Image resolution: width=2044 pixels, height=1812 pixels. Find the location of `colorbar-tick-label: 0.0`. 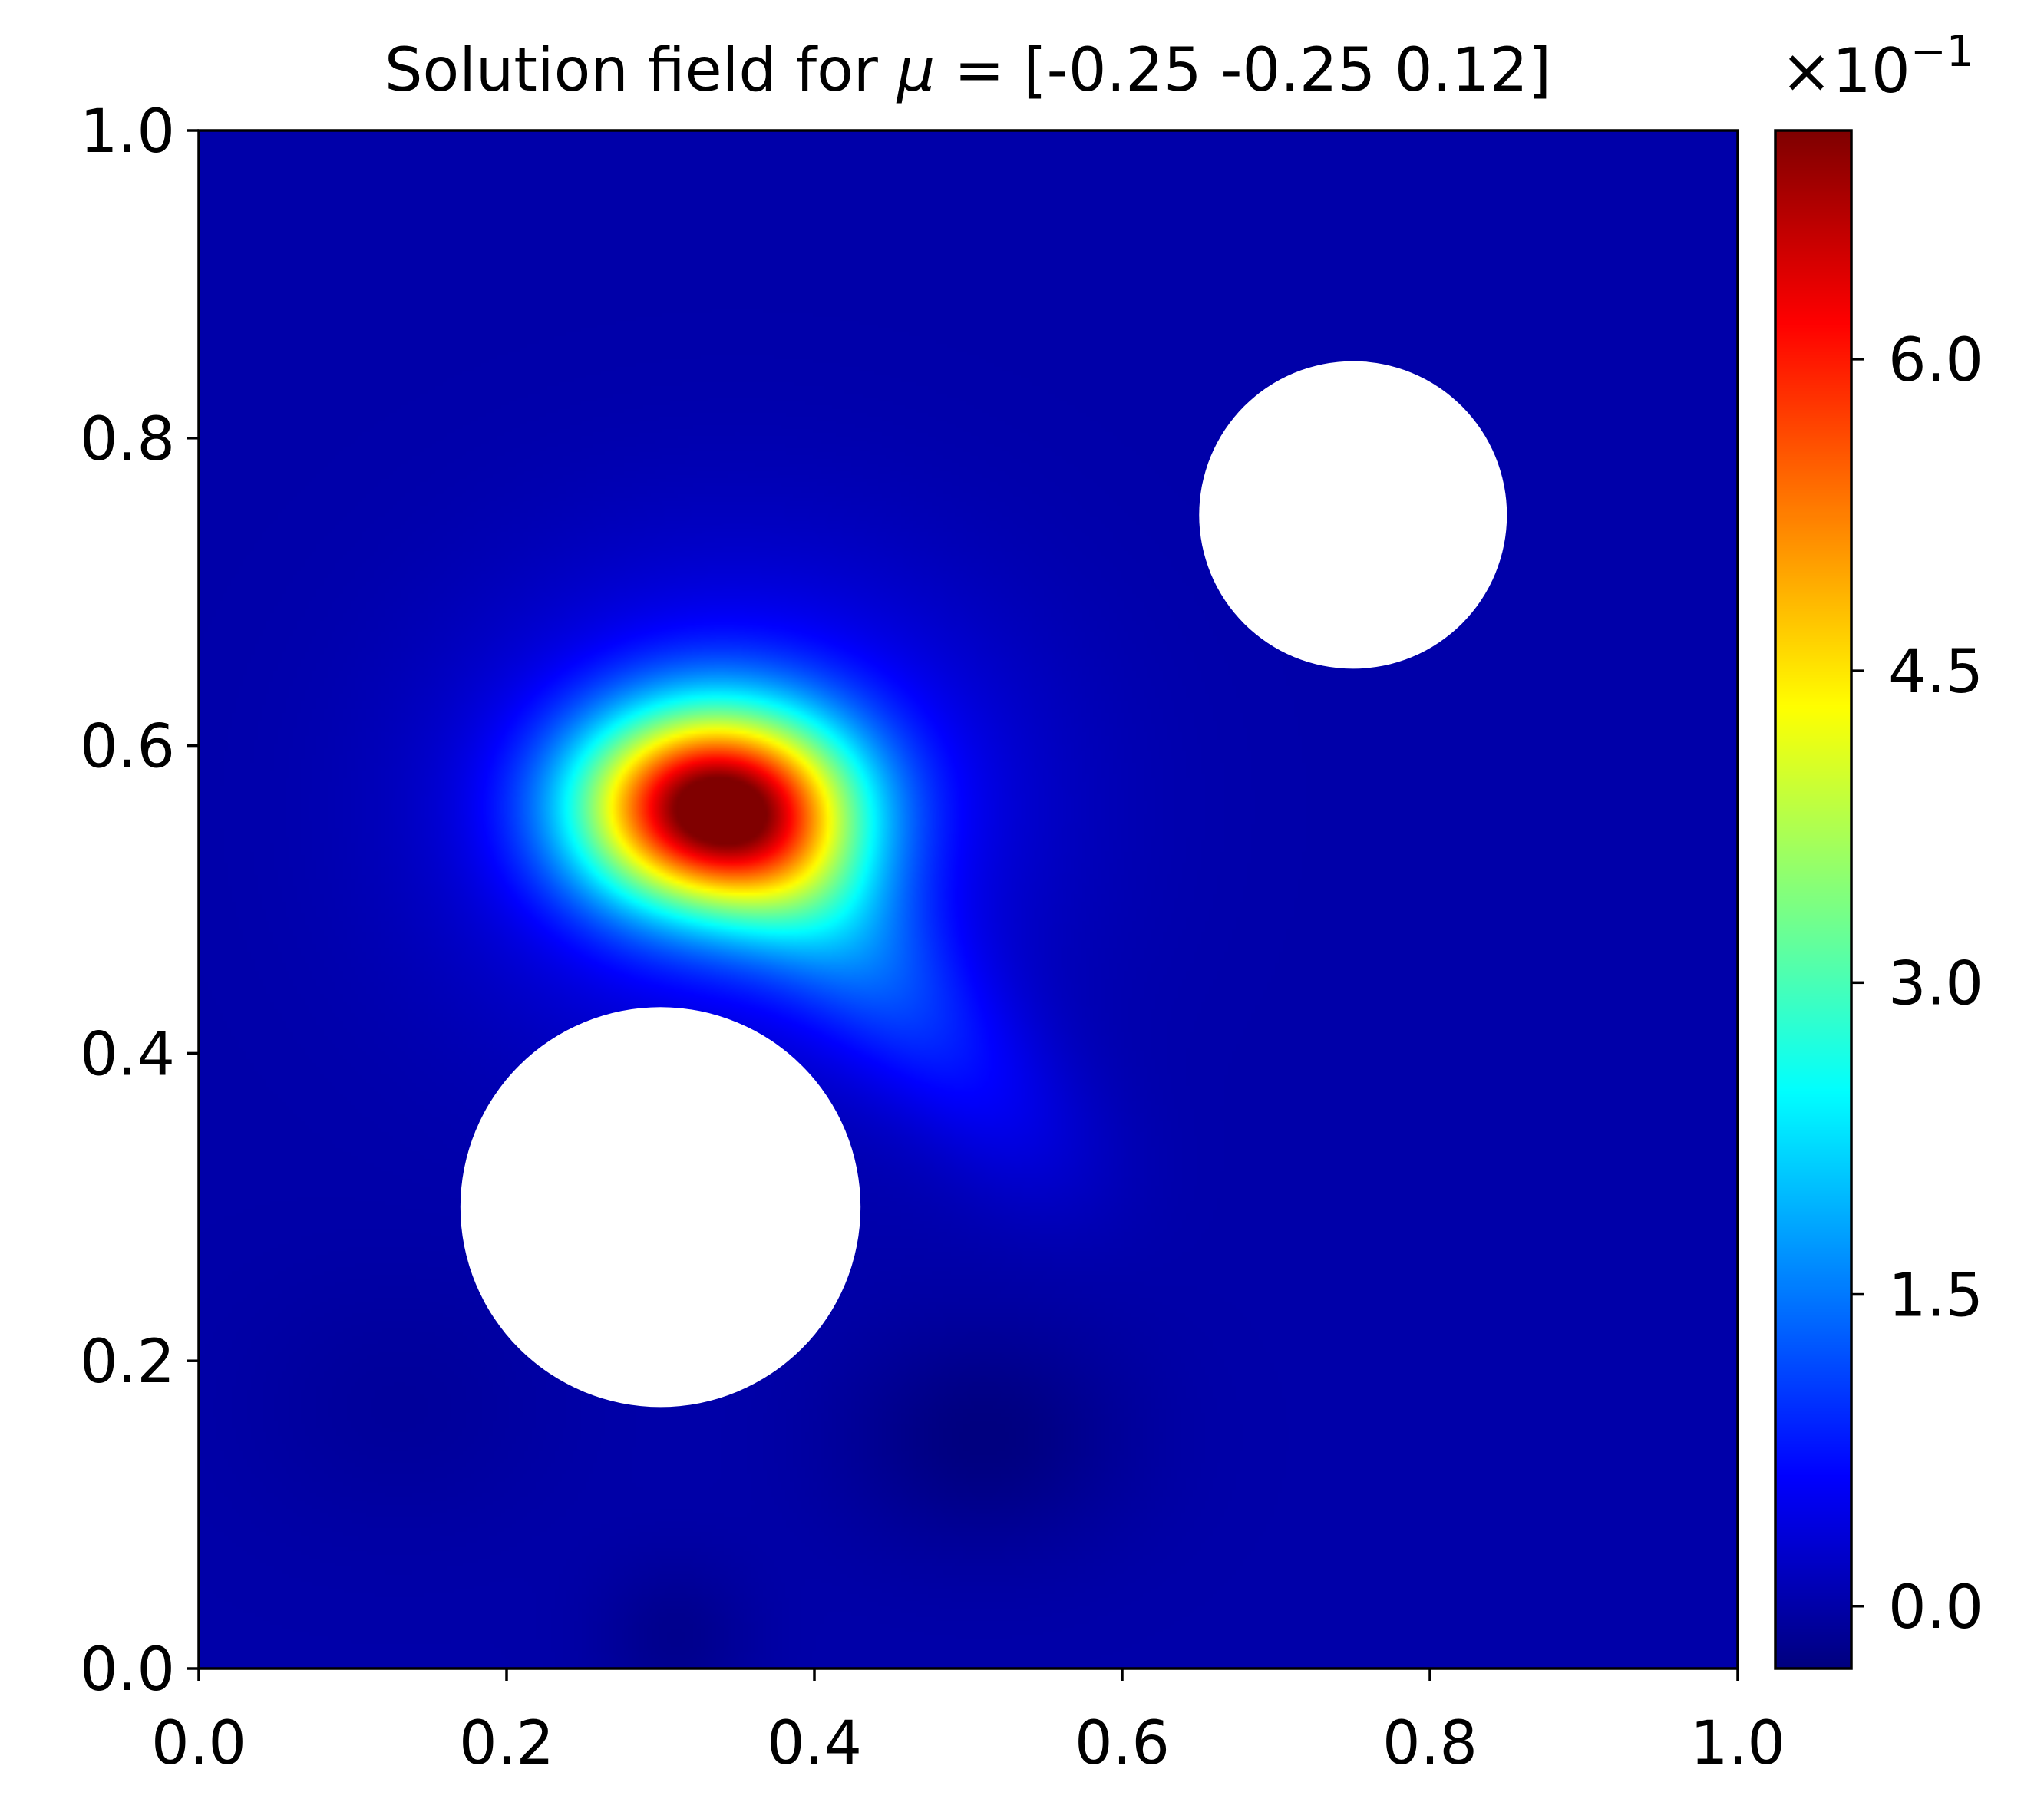

colorbar-tick-label: 0.0 is located at coordinates (1935, 1607).